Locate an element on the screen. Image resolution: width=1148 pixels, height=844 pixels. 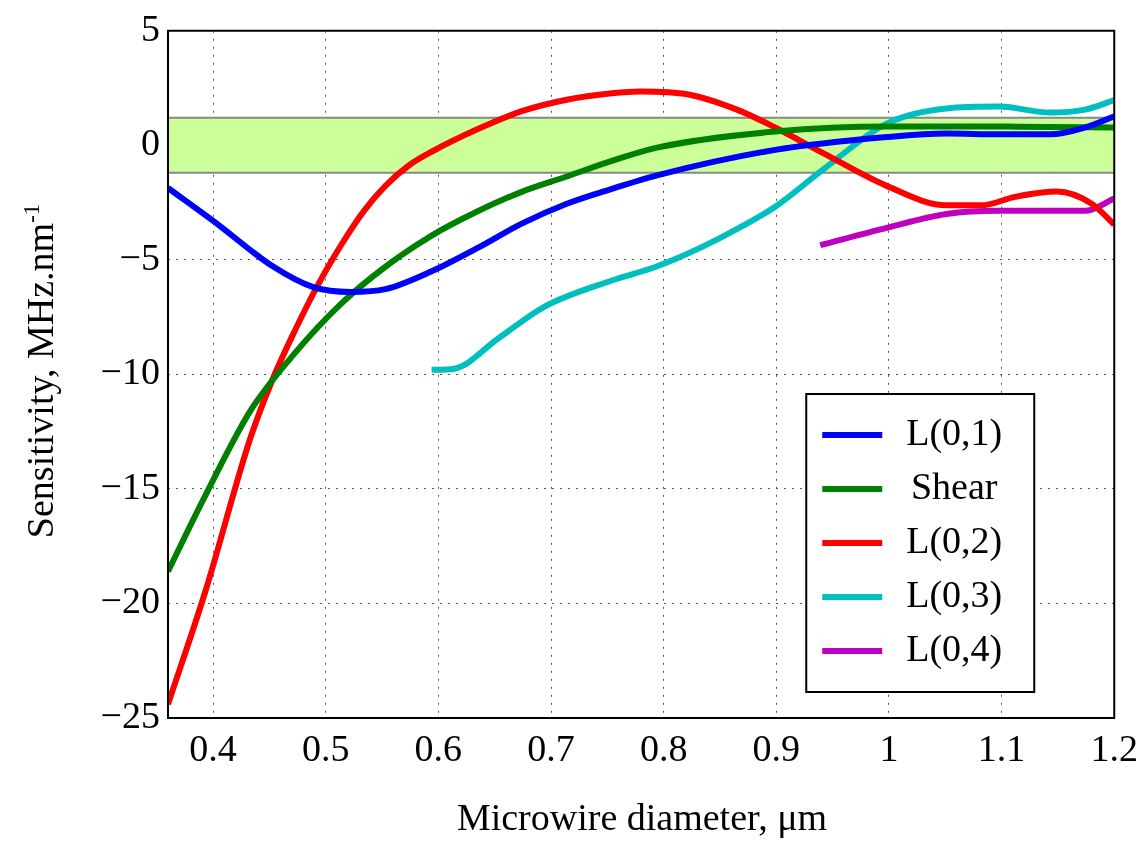
y-tick-label: 0 is located at coordinates (150, 142).